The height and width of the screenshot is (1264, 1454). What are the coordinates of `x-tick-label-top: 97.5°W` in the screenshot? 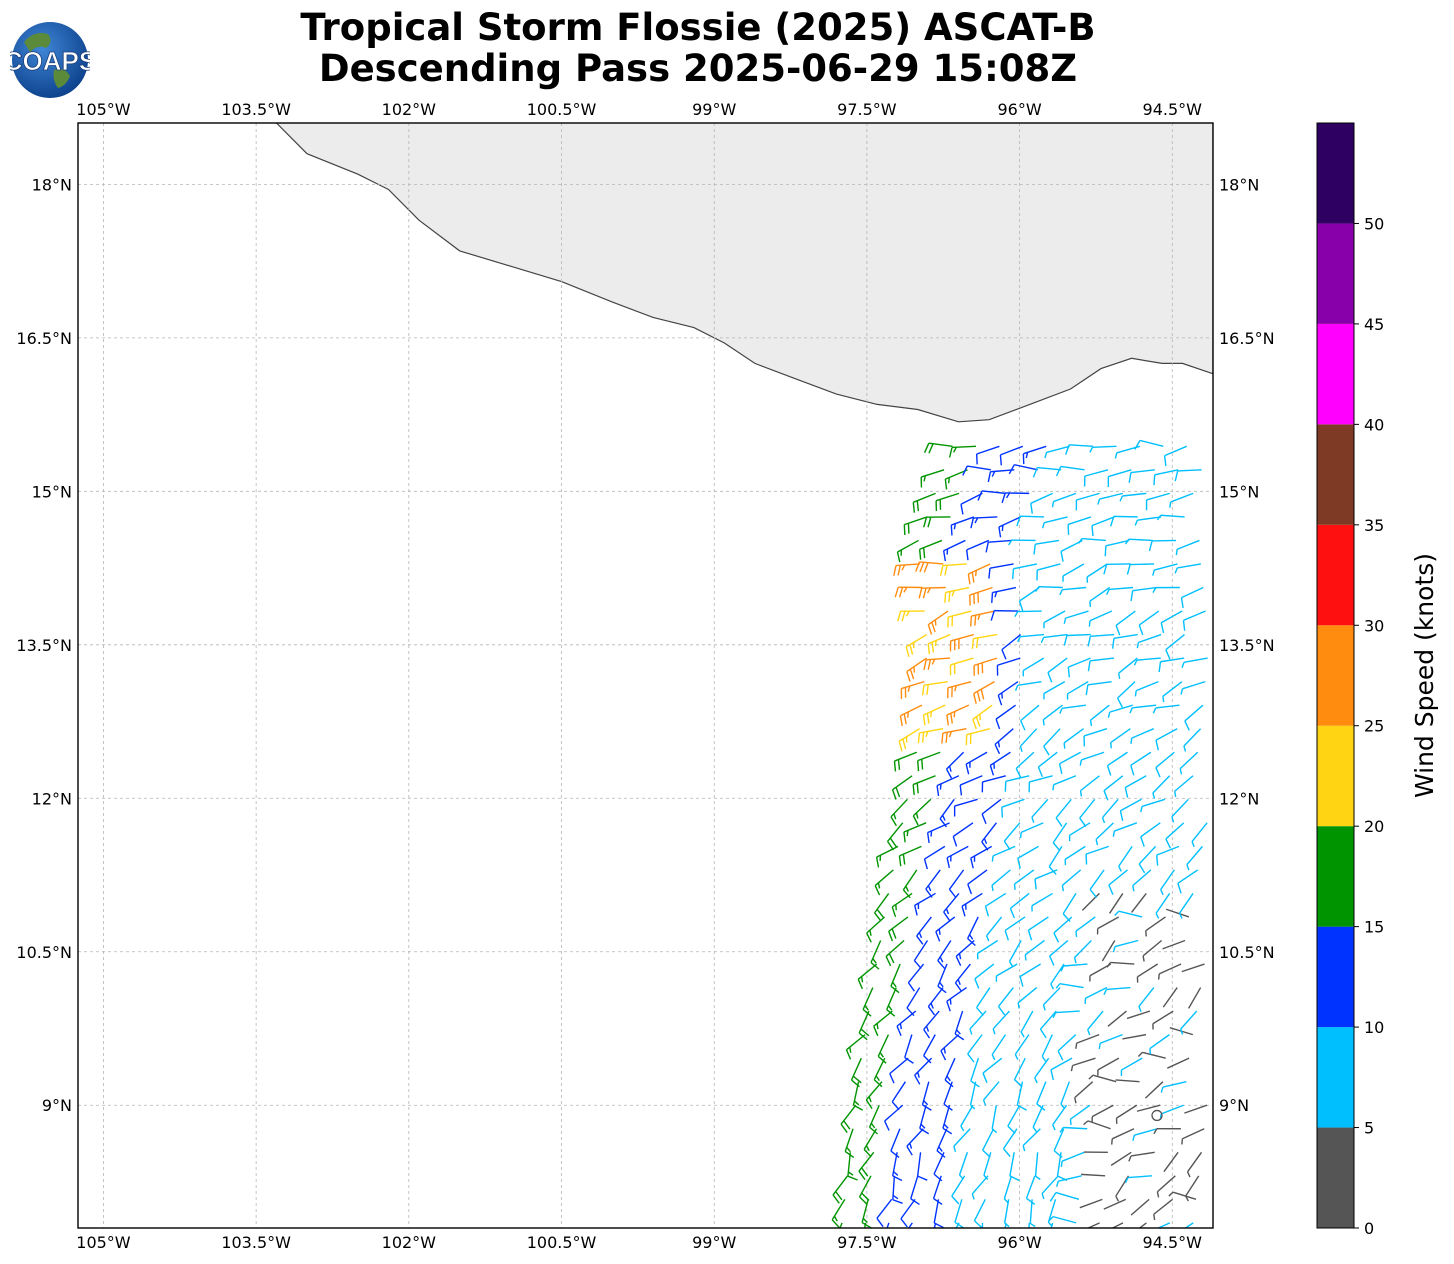 It's located at (867, 109).